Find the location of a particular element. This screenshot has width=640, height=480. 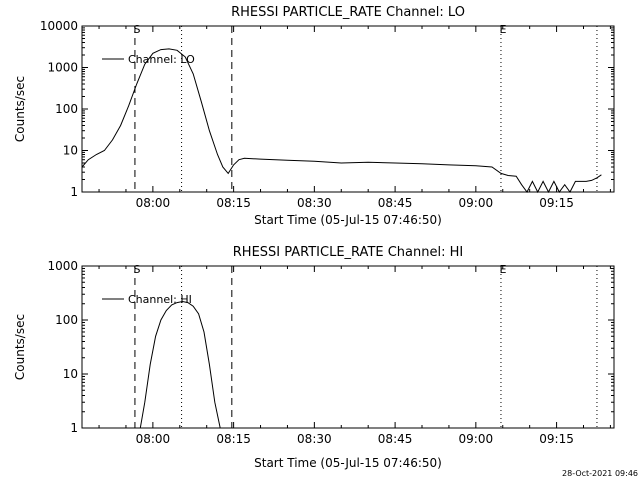

y-tick-label: 10000 is located at coordinates (59, 26).